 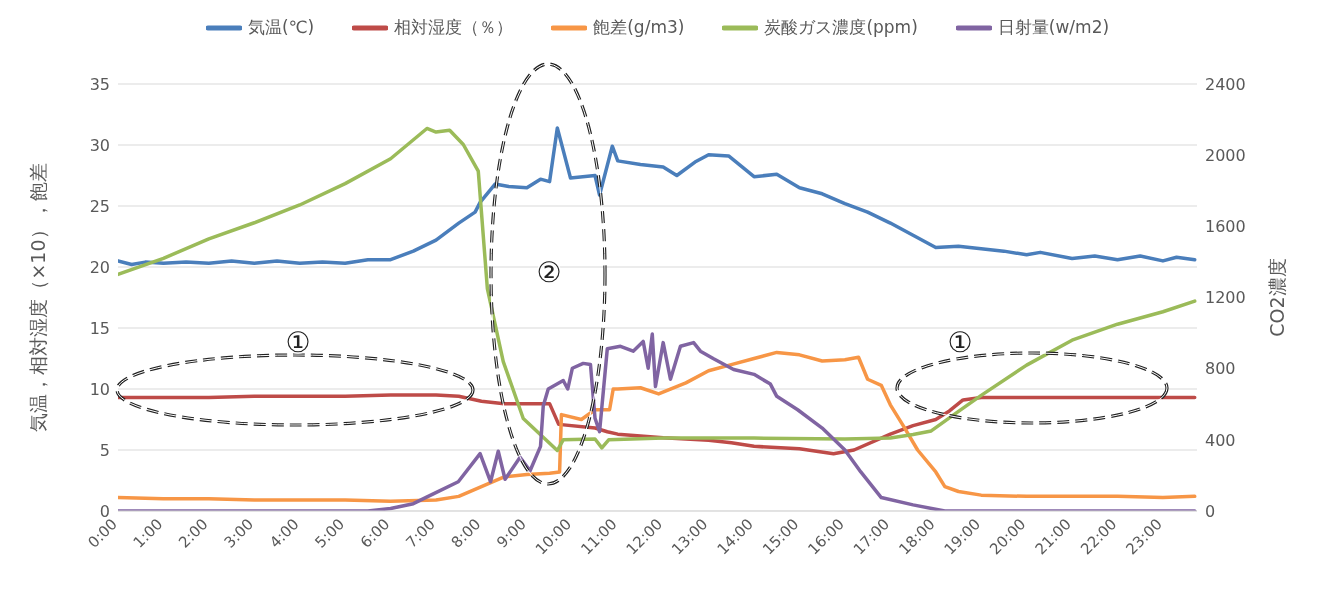 I want to click on y2-tick-label: 400, so click(x=1220, y=440).